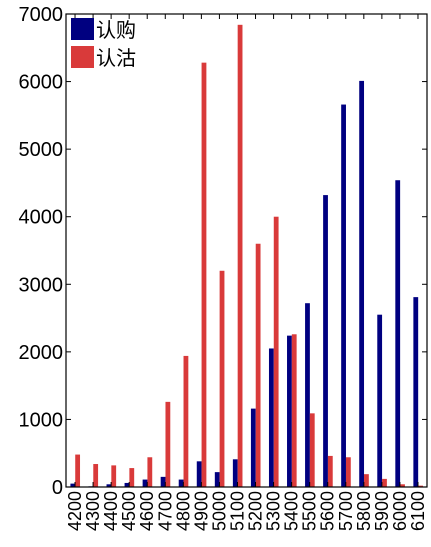  What do you see at coordinates (382, 511) in the screenshot?
I see `x-tick-label-5900: 5900` at bounding box center [382, 511].